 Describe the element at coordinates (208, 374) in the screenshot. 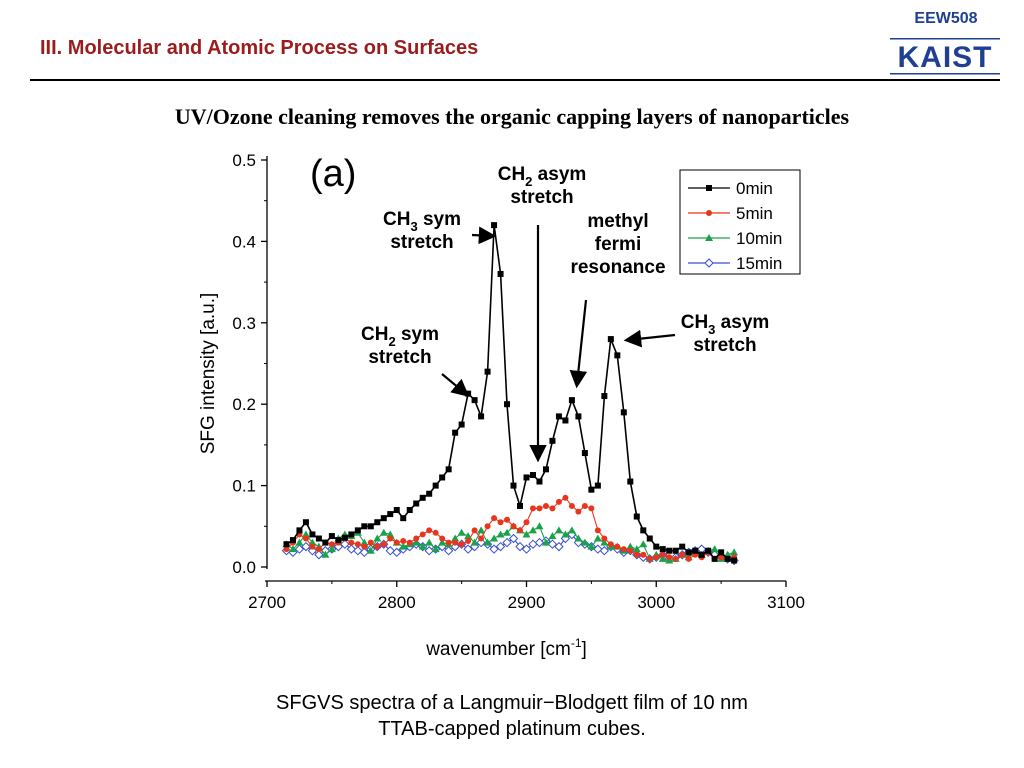

I see `y-axis-label: SFG intensity [a.u.]` at that location.